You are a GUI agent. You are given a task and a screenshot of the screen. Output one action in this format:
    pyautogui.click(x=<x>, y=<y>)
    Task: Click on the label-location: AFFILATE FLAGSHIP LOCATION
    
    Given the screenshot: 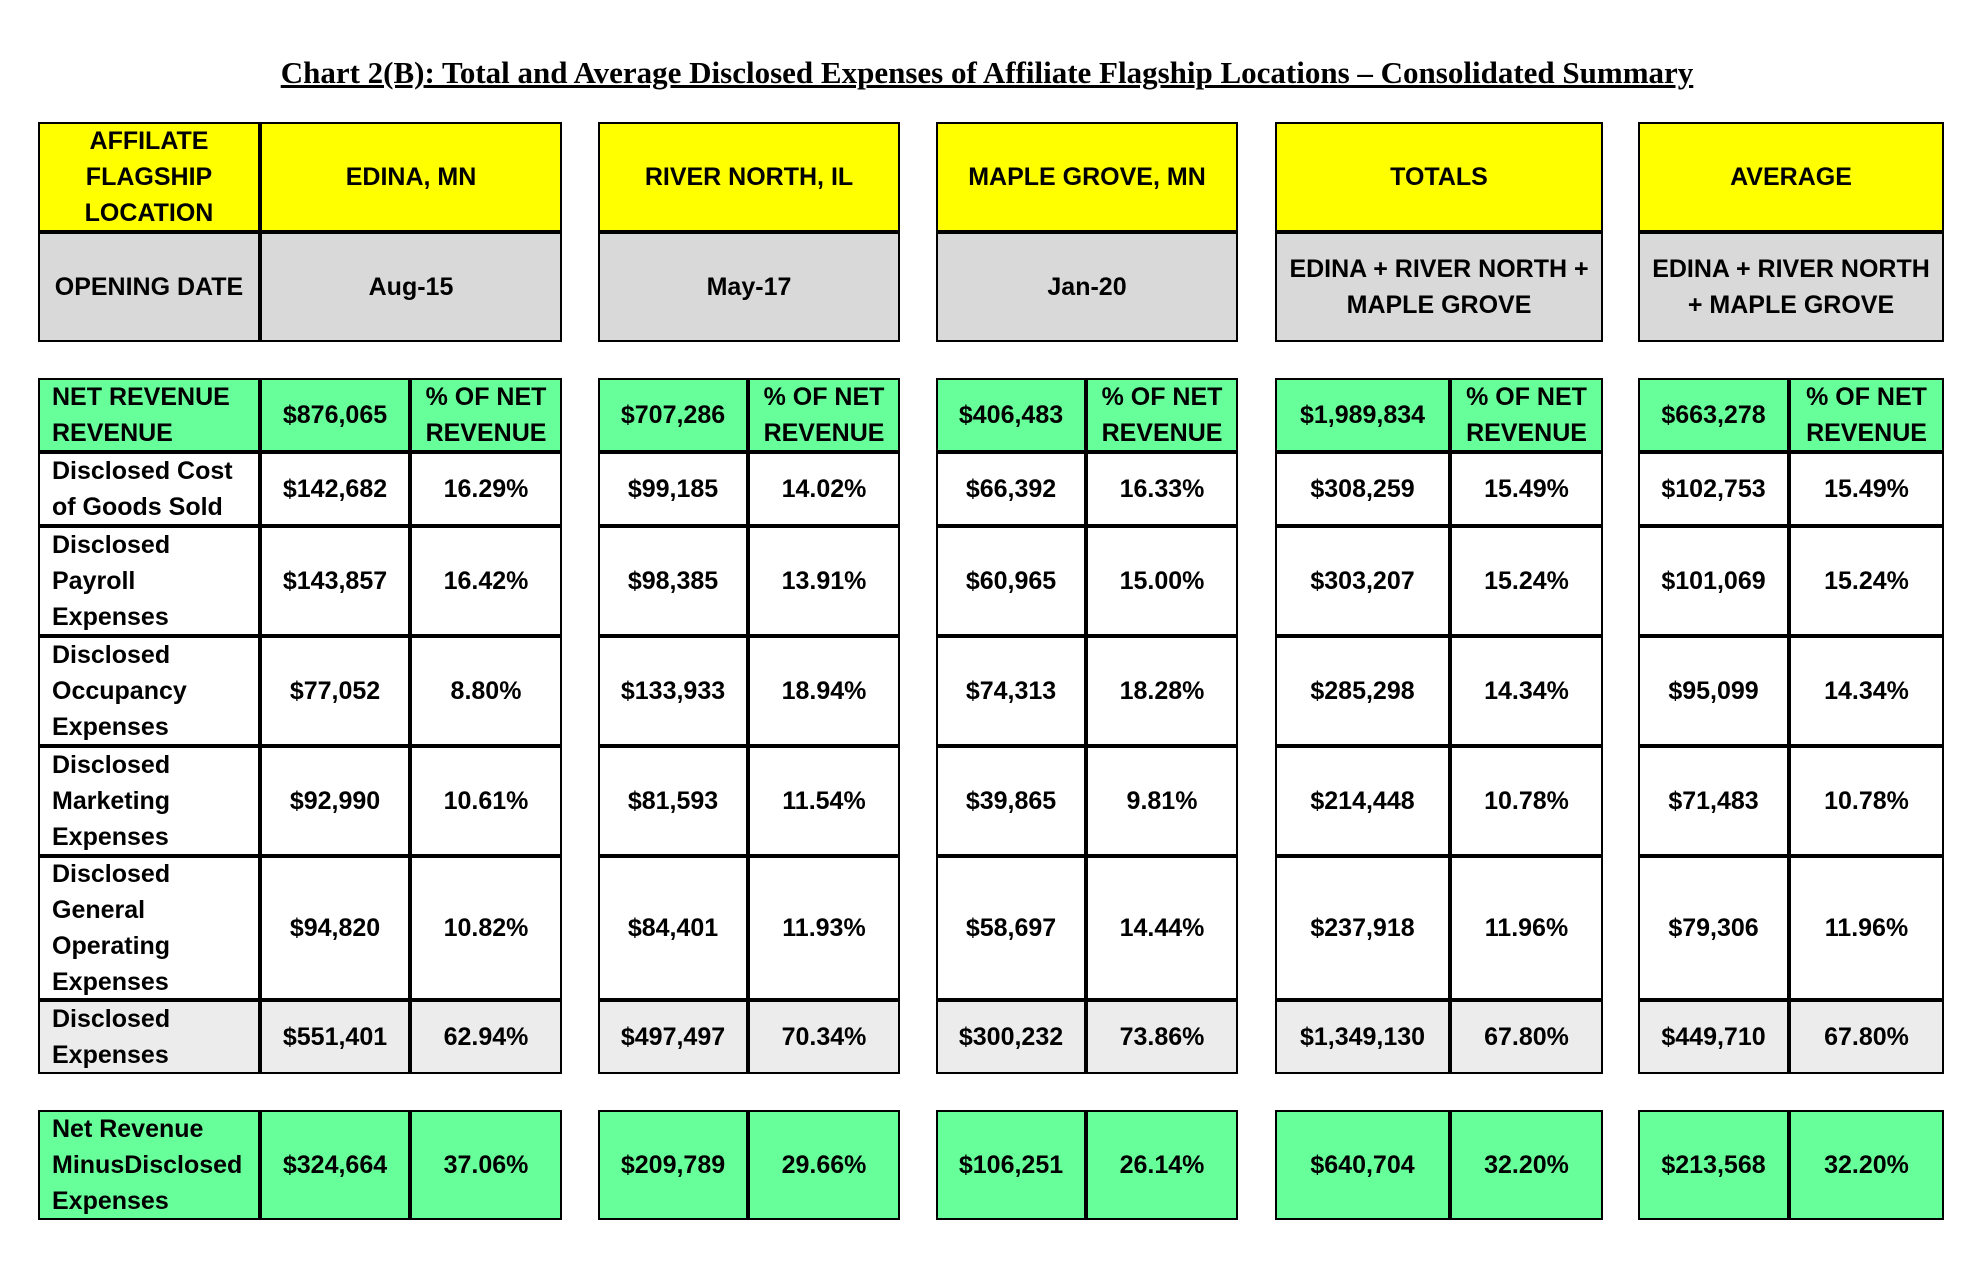 What is the action you would take?
    pyautogui.click(x=149, y=177)
    